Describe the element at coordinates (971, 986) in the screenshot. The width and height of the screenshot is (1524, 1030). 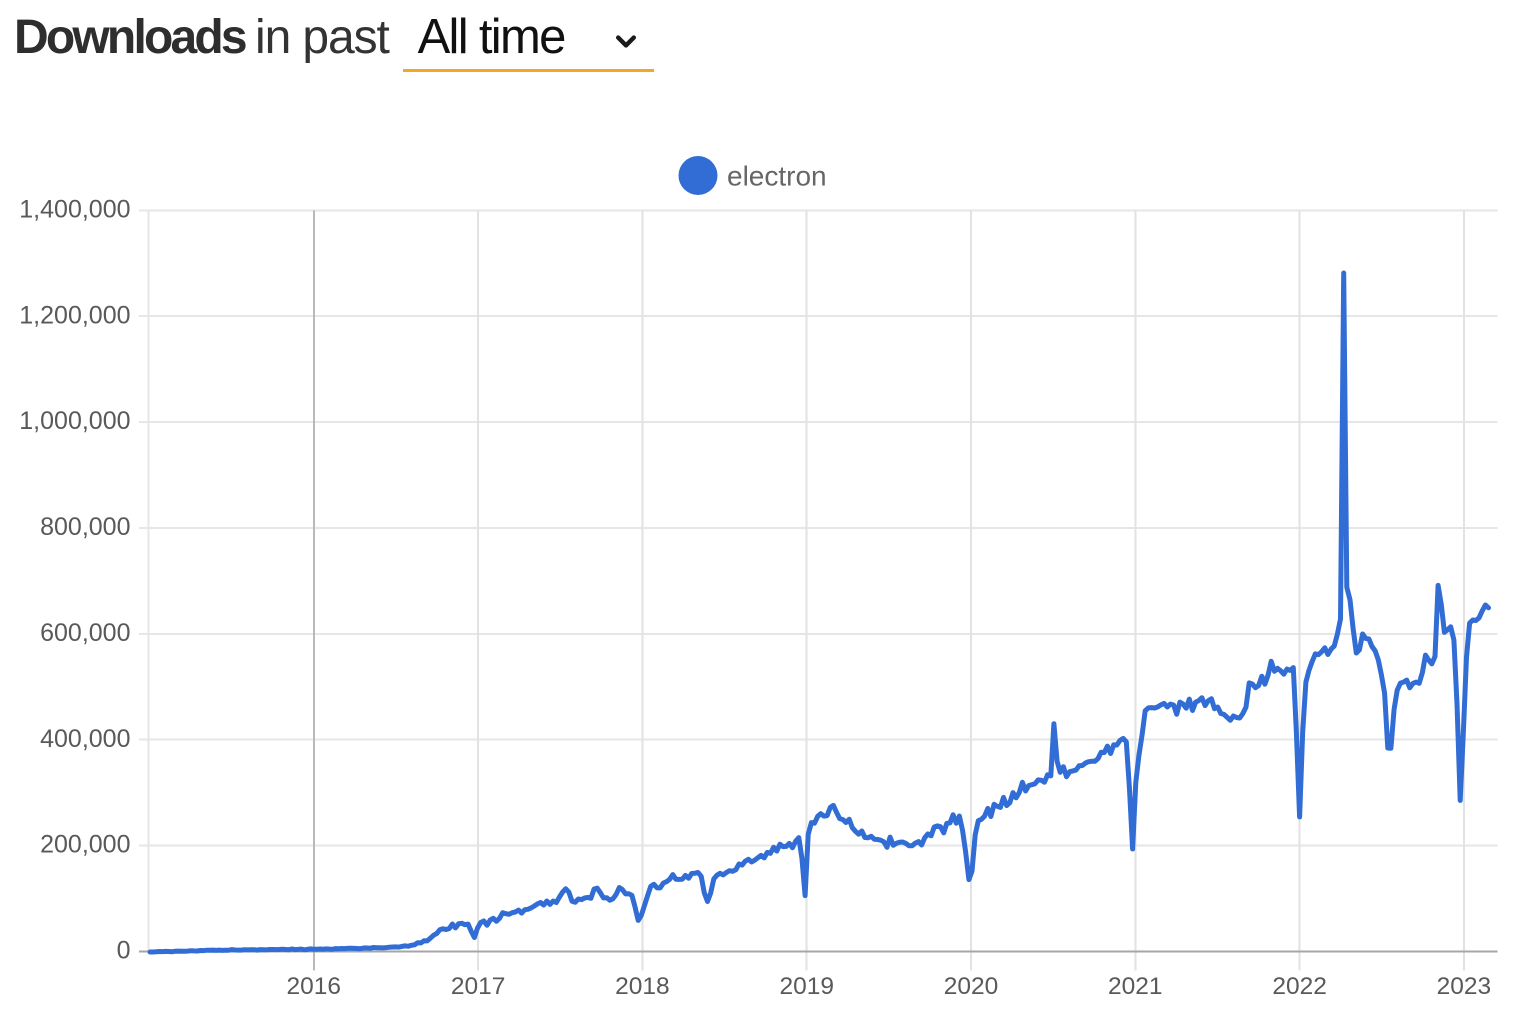
I see `svg-text: 2020` at that location.